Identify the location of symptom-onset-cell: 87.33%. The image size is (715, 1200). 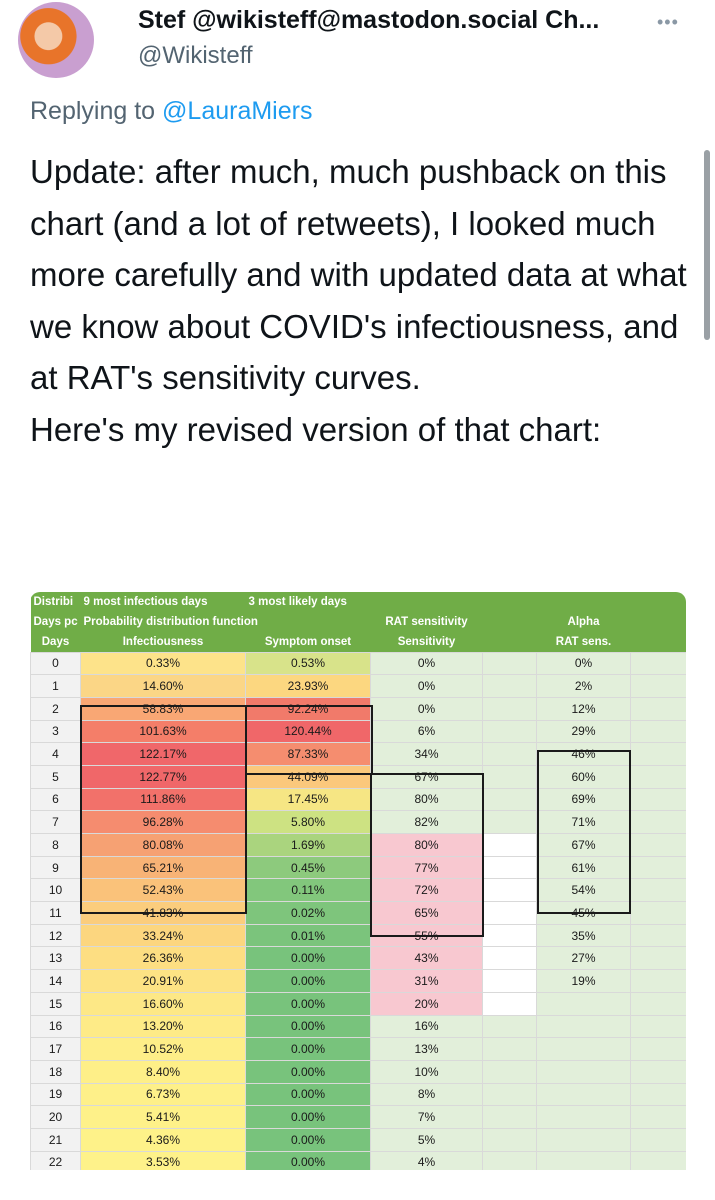
(308, 754).